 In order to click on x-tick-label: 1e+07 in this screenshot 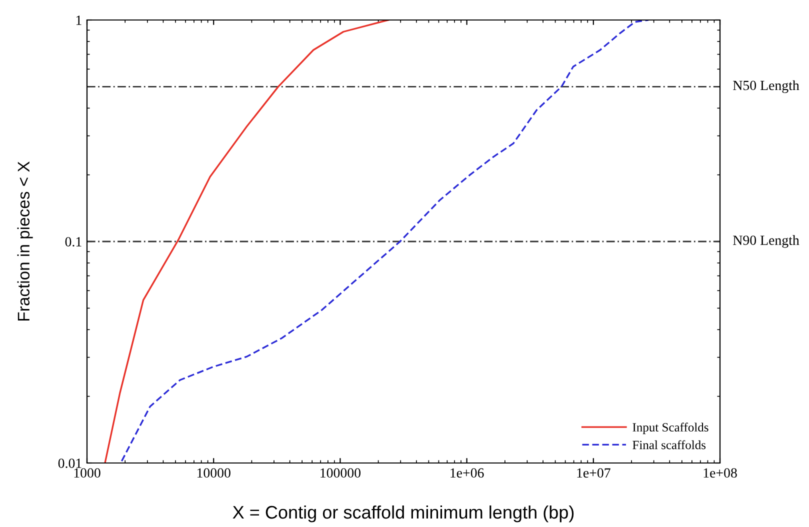, I will do `click(593, 473)`.